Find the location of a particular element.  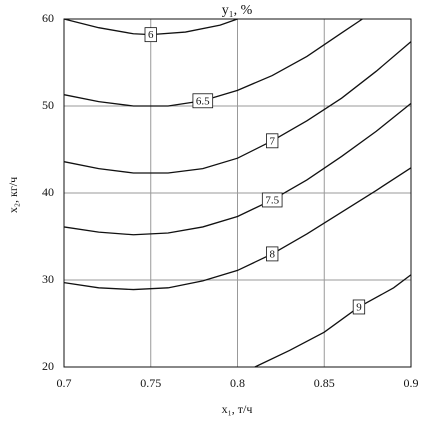

contour-label: 7.5 is located at coordinates (272, 200).